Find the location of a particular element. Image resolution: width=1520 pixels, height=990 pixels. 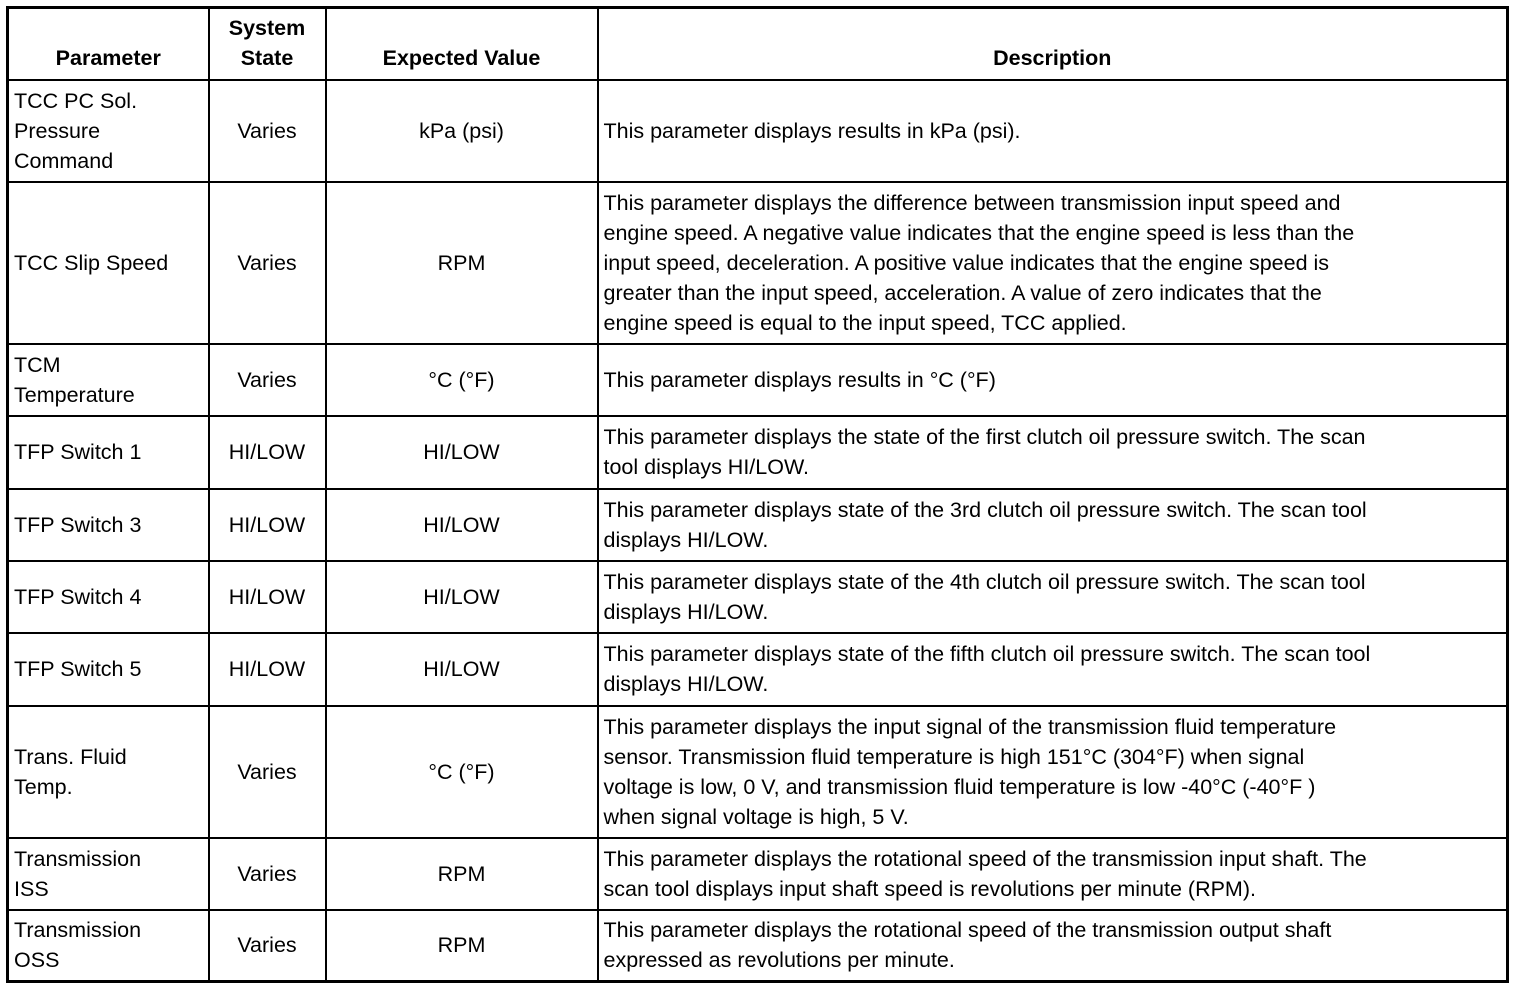

text-line: TCM is located at coordinates (37, 364).